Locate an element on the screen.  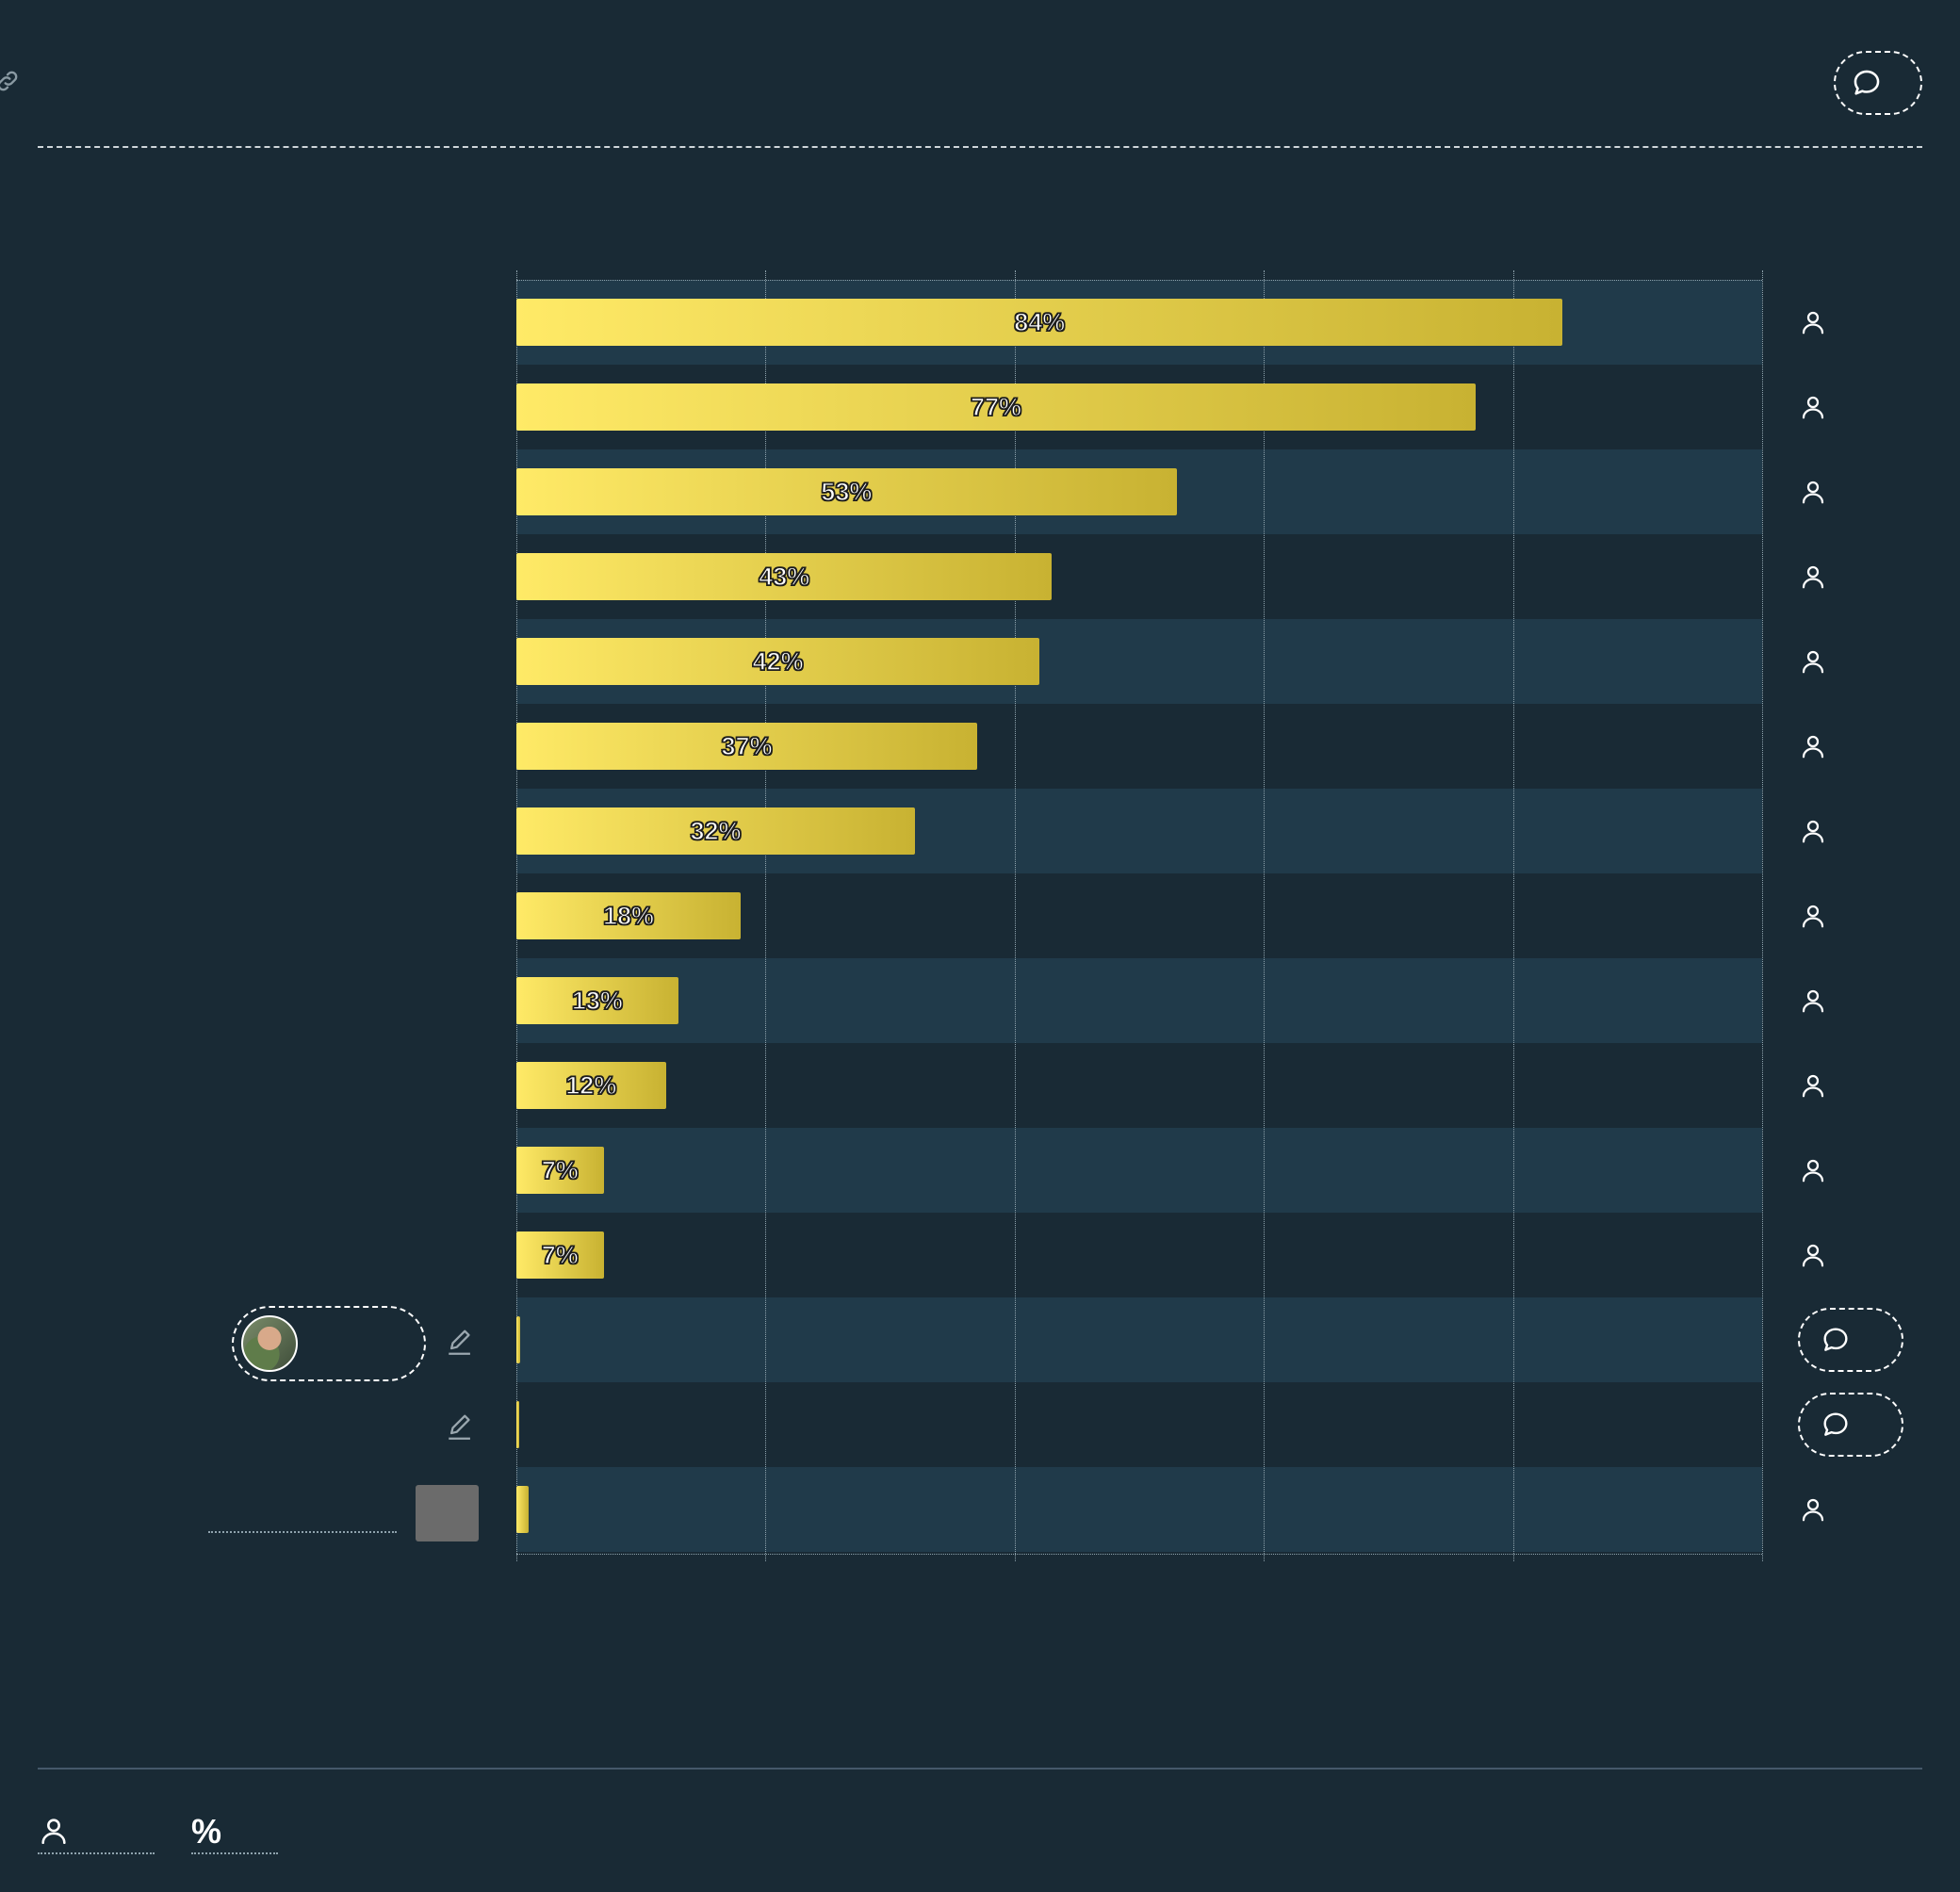
comment-button is located at coordinates (1878, 83).